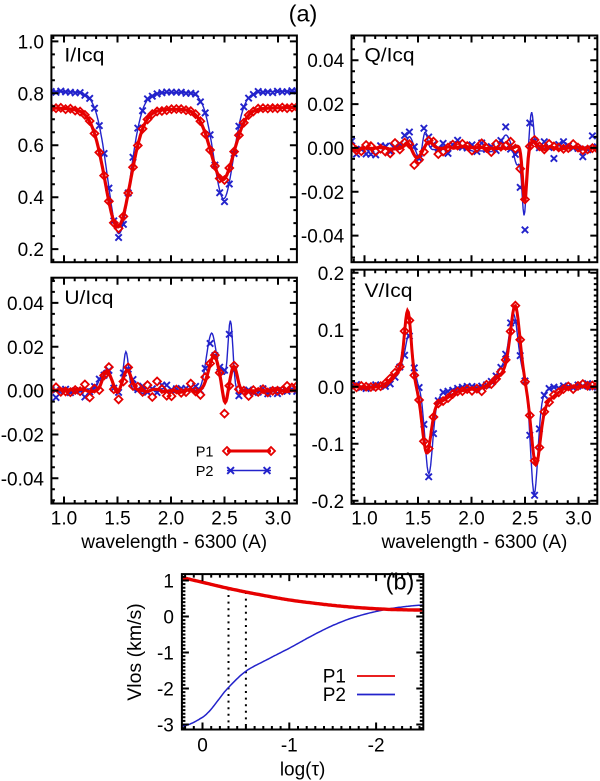 Image resolution: width=600 pixels, height=781 pixels. Describe the element at coordinates (327, 445) in the screenshot. I see `svg-text: -0.1` at that location.